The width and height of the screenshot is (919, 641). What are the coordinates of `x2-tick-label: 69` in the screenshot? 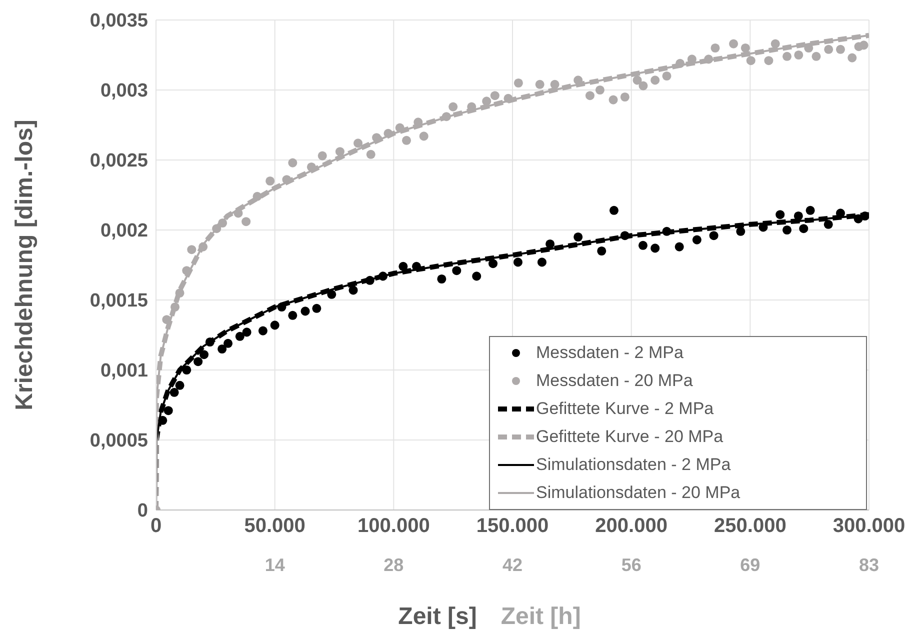 It's located at (750, 565).